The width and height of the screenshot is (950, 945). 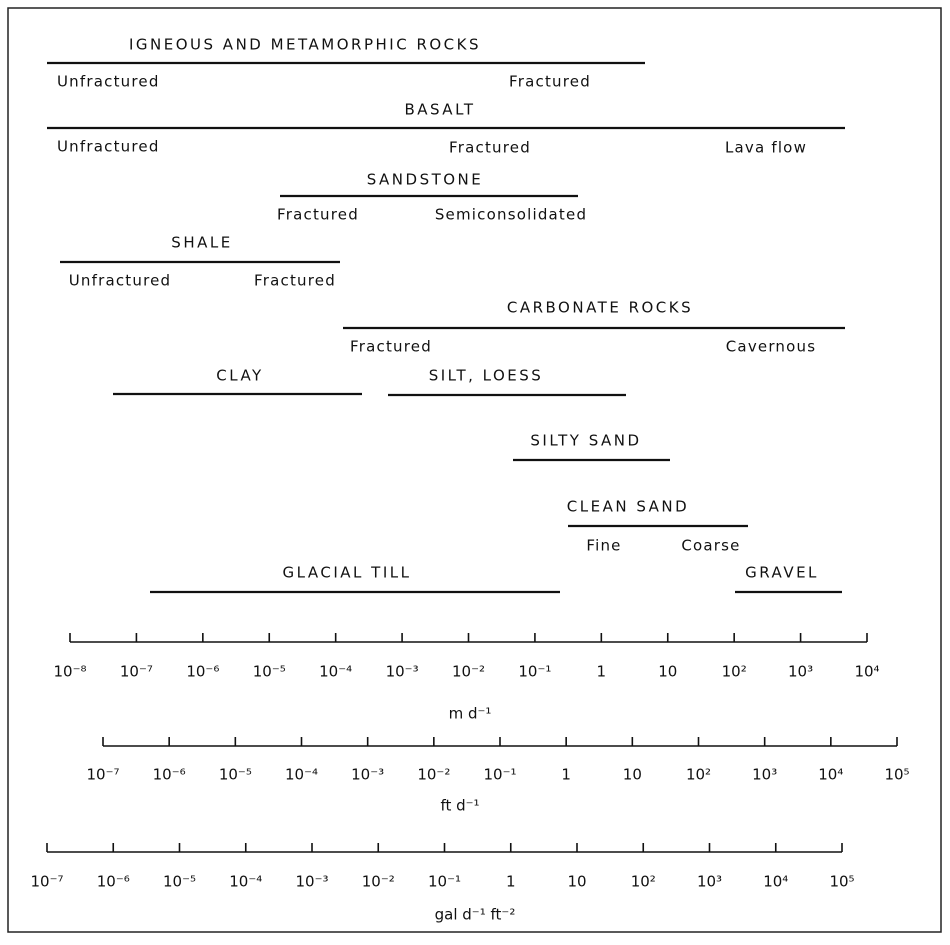 I want to click on scale-tick-label: 10⁻⁸, so click(x=69, y=672).